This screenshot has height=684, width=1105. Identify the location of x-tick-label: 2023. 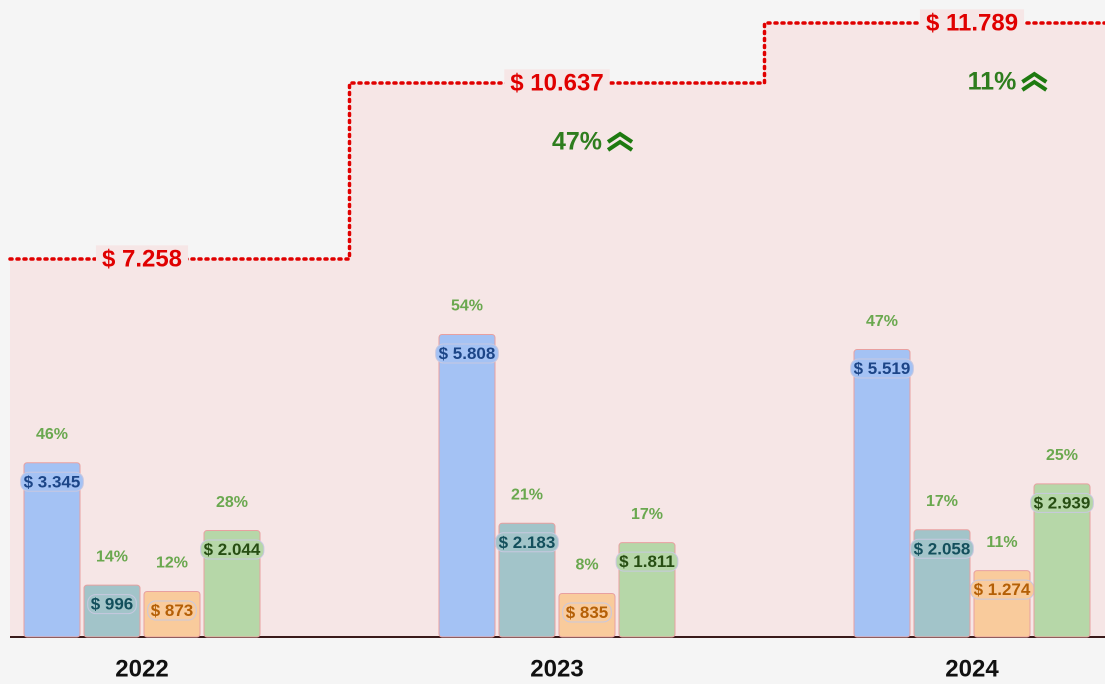
(556, 668).